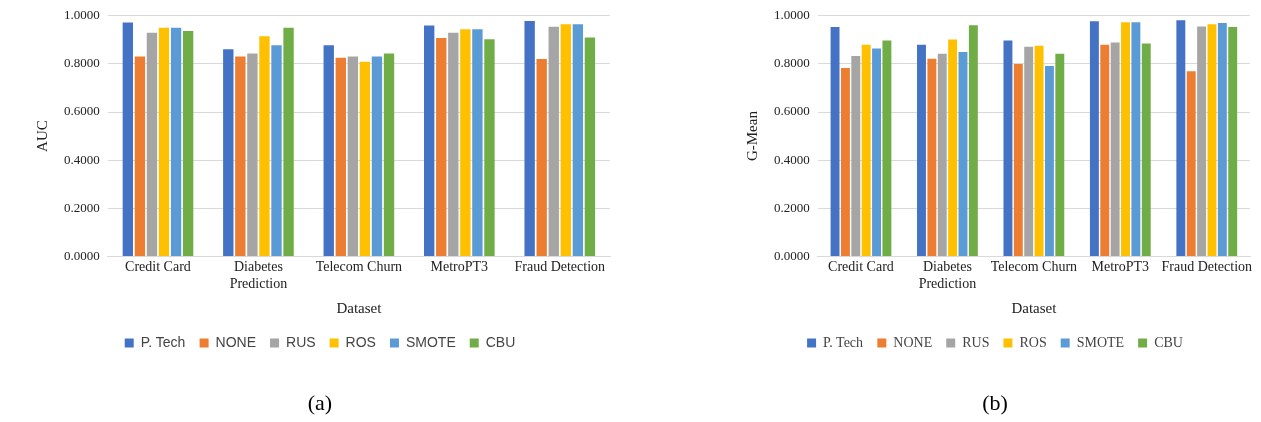  Describe the element at coordinates (751, 136) in the screenshot. I see `y-axis-title: G-Mean` at that location.